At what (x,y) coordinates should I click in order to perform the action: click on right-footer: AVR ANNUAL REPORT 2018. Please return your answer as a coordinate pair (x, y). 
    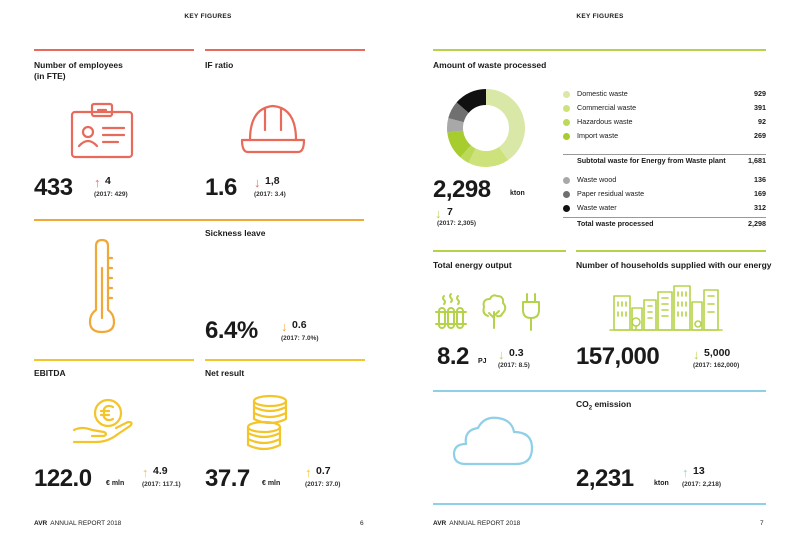
    Looking at the image, I should click on (477, 523).